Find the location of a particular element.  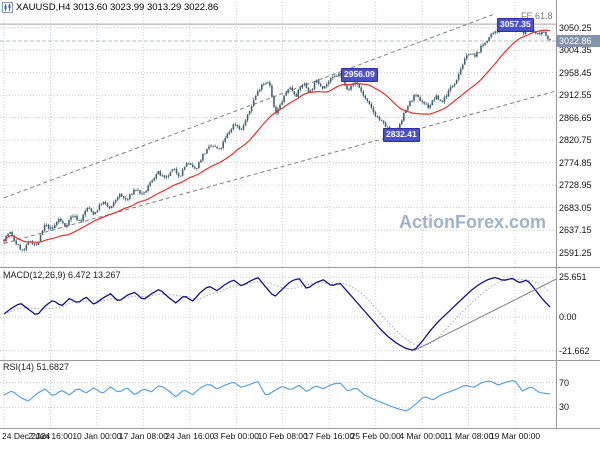

rsi-indicator-label: RSI(14) 51.6827 is located at coordinates (36, 367).